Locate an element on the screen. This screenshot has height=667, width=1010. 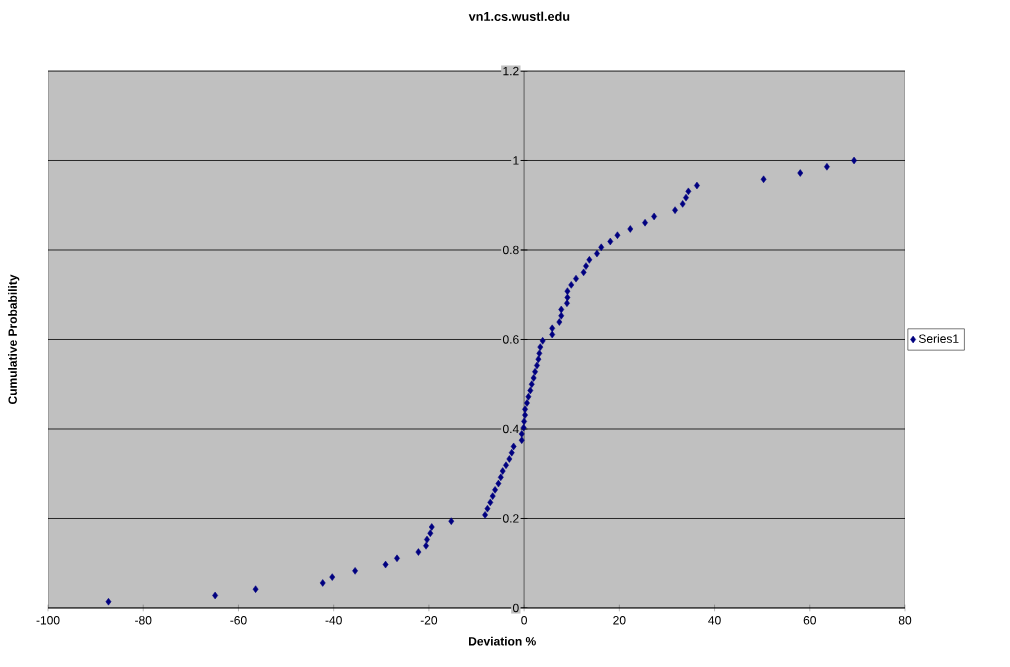
legend-label: Series1 is located at coordinates (938, 338).